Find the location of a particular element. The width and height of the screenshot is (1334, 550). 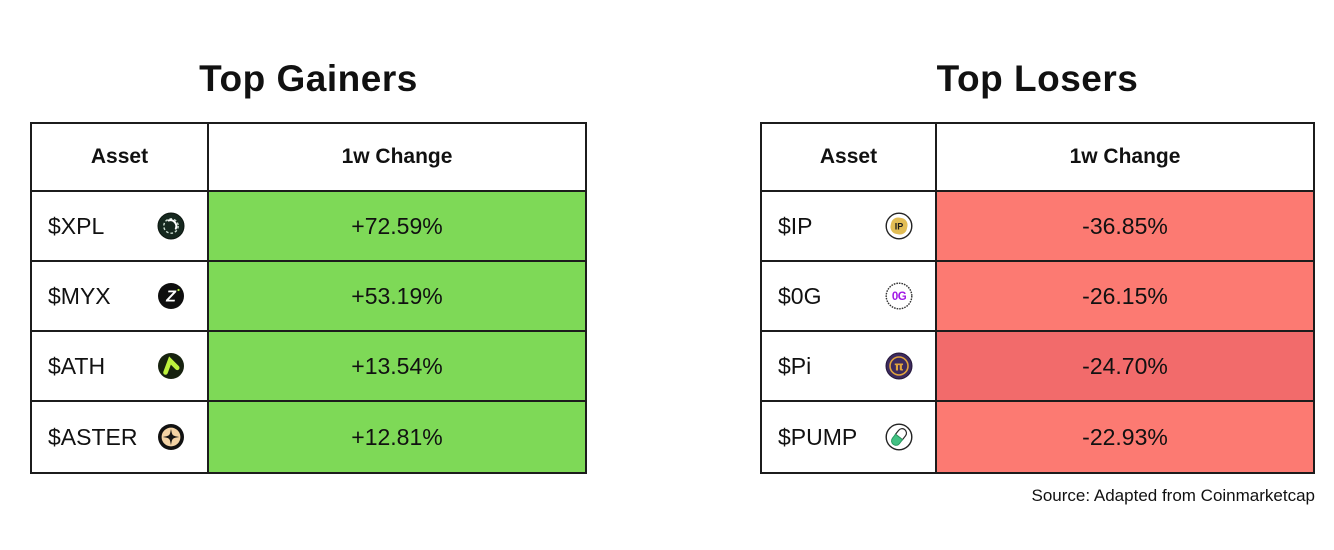

pi-coin-icon: π is located at coordinates (899, 366).